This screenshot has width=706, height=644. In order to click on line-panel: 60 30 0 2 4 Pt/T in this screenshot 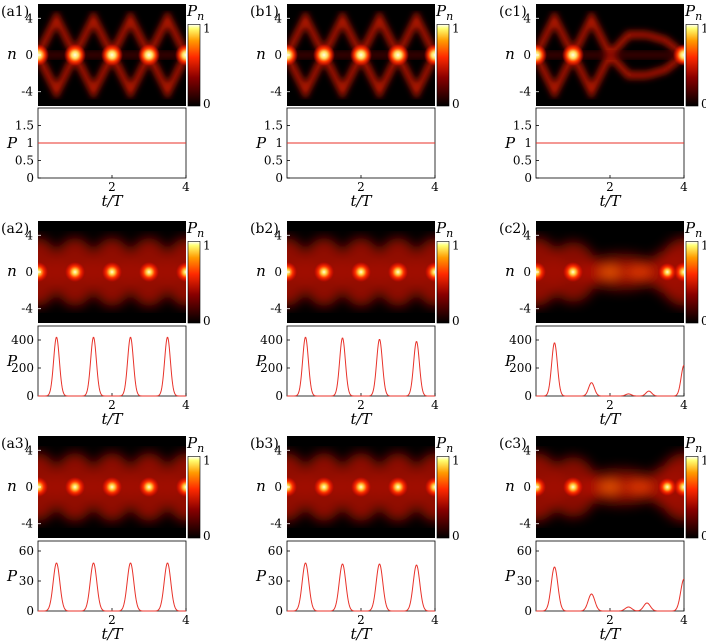, I will do `click(596, 591)`.